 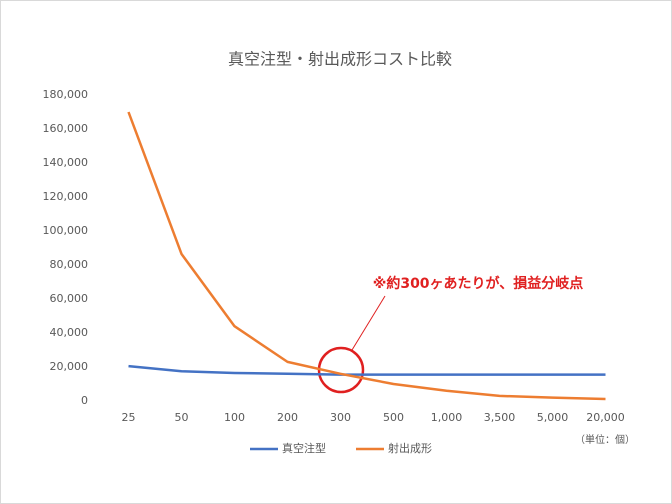 What do you see at coordinates (66, 128) in the screenshot?
I see `y-tick-label: 160,000` at bounding box center [66, 128].